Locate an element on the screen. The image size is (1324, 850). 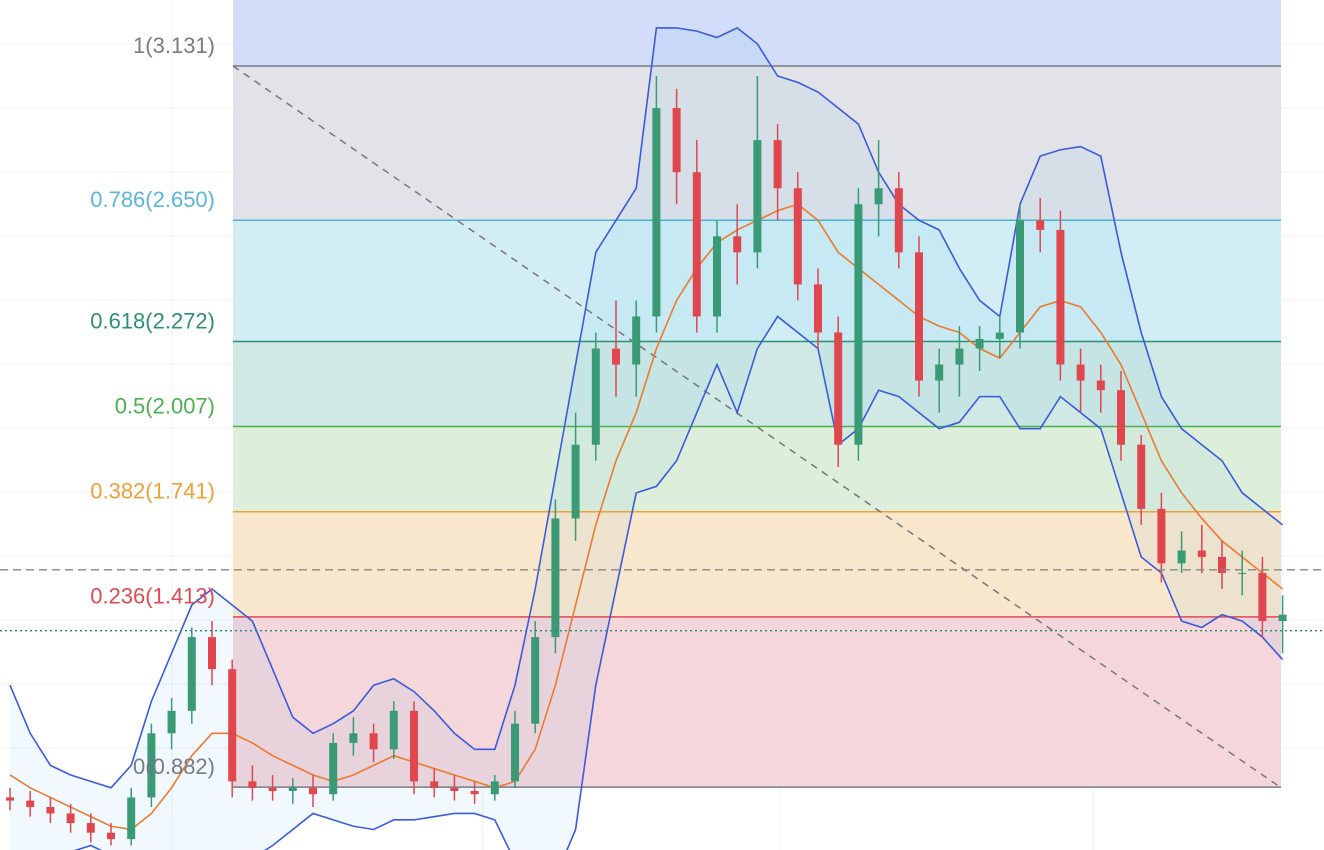
fib-level-label: 0(0.882) is located at coordinates (174, 766).